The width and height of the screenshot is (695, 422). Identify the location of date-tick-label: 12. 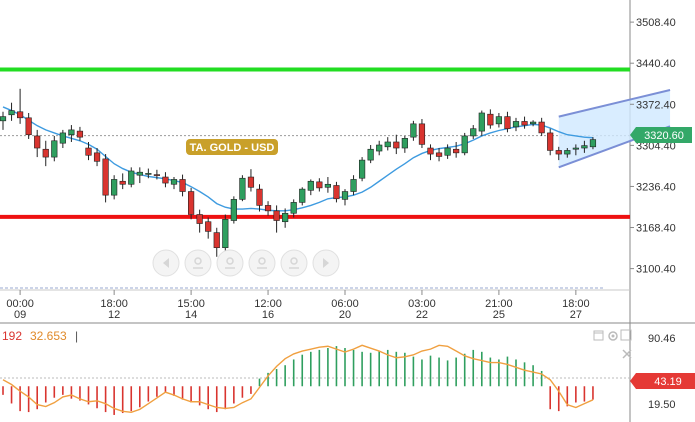
(114, 315).